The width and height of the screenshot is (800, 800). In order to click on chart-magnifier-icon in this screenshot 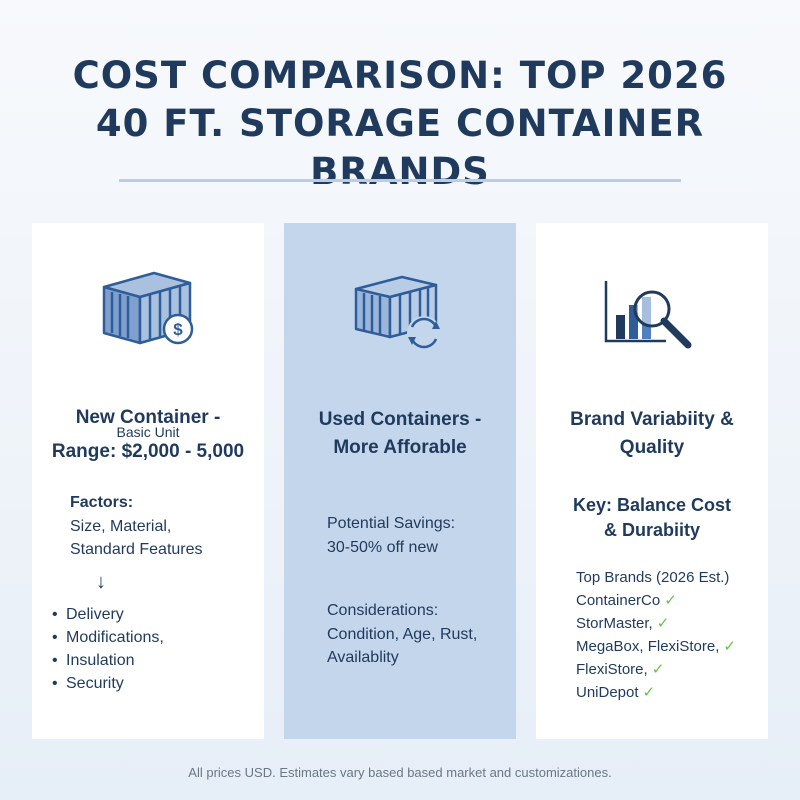, I will do `click(648, 315)`.